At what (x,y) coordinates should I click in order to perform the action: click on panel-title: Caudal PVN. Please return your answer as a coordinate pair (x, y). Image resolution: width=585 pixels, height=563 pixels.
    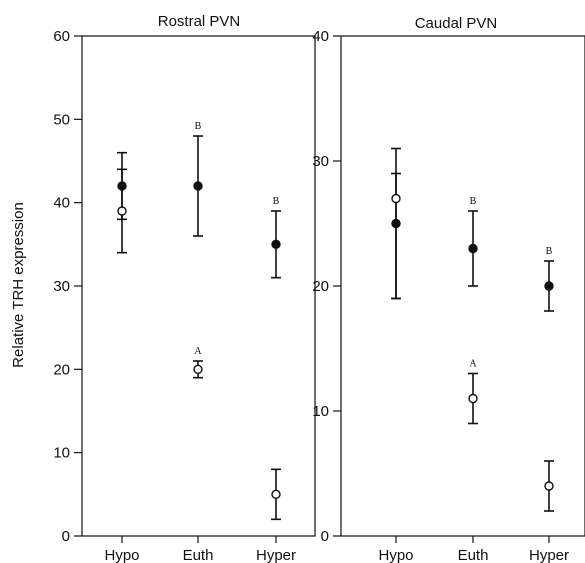
    Looking at the image, I should click on (456, 23).